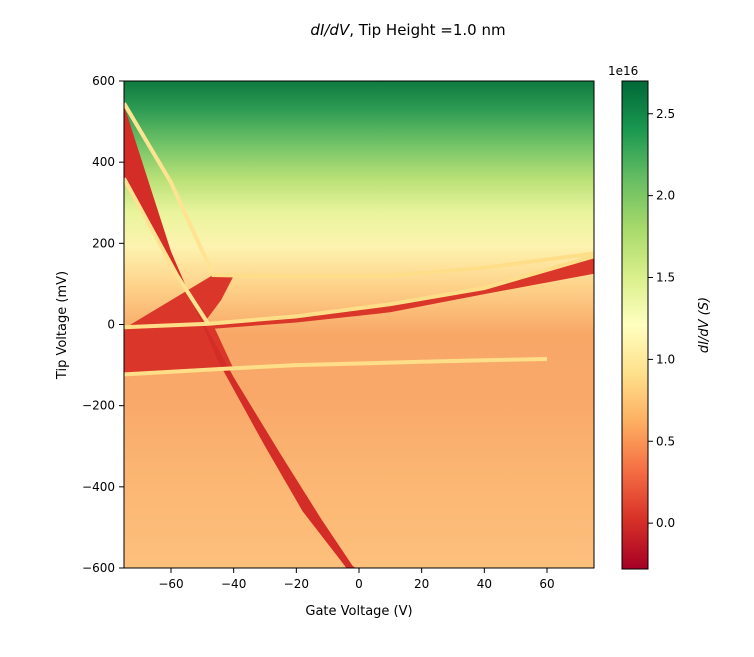  Describe the element at coordinates (111, 325) in the screenshot. I see `y-tick-label: 0` at that location.